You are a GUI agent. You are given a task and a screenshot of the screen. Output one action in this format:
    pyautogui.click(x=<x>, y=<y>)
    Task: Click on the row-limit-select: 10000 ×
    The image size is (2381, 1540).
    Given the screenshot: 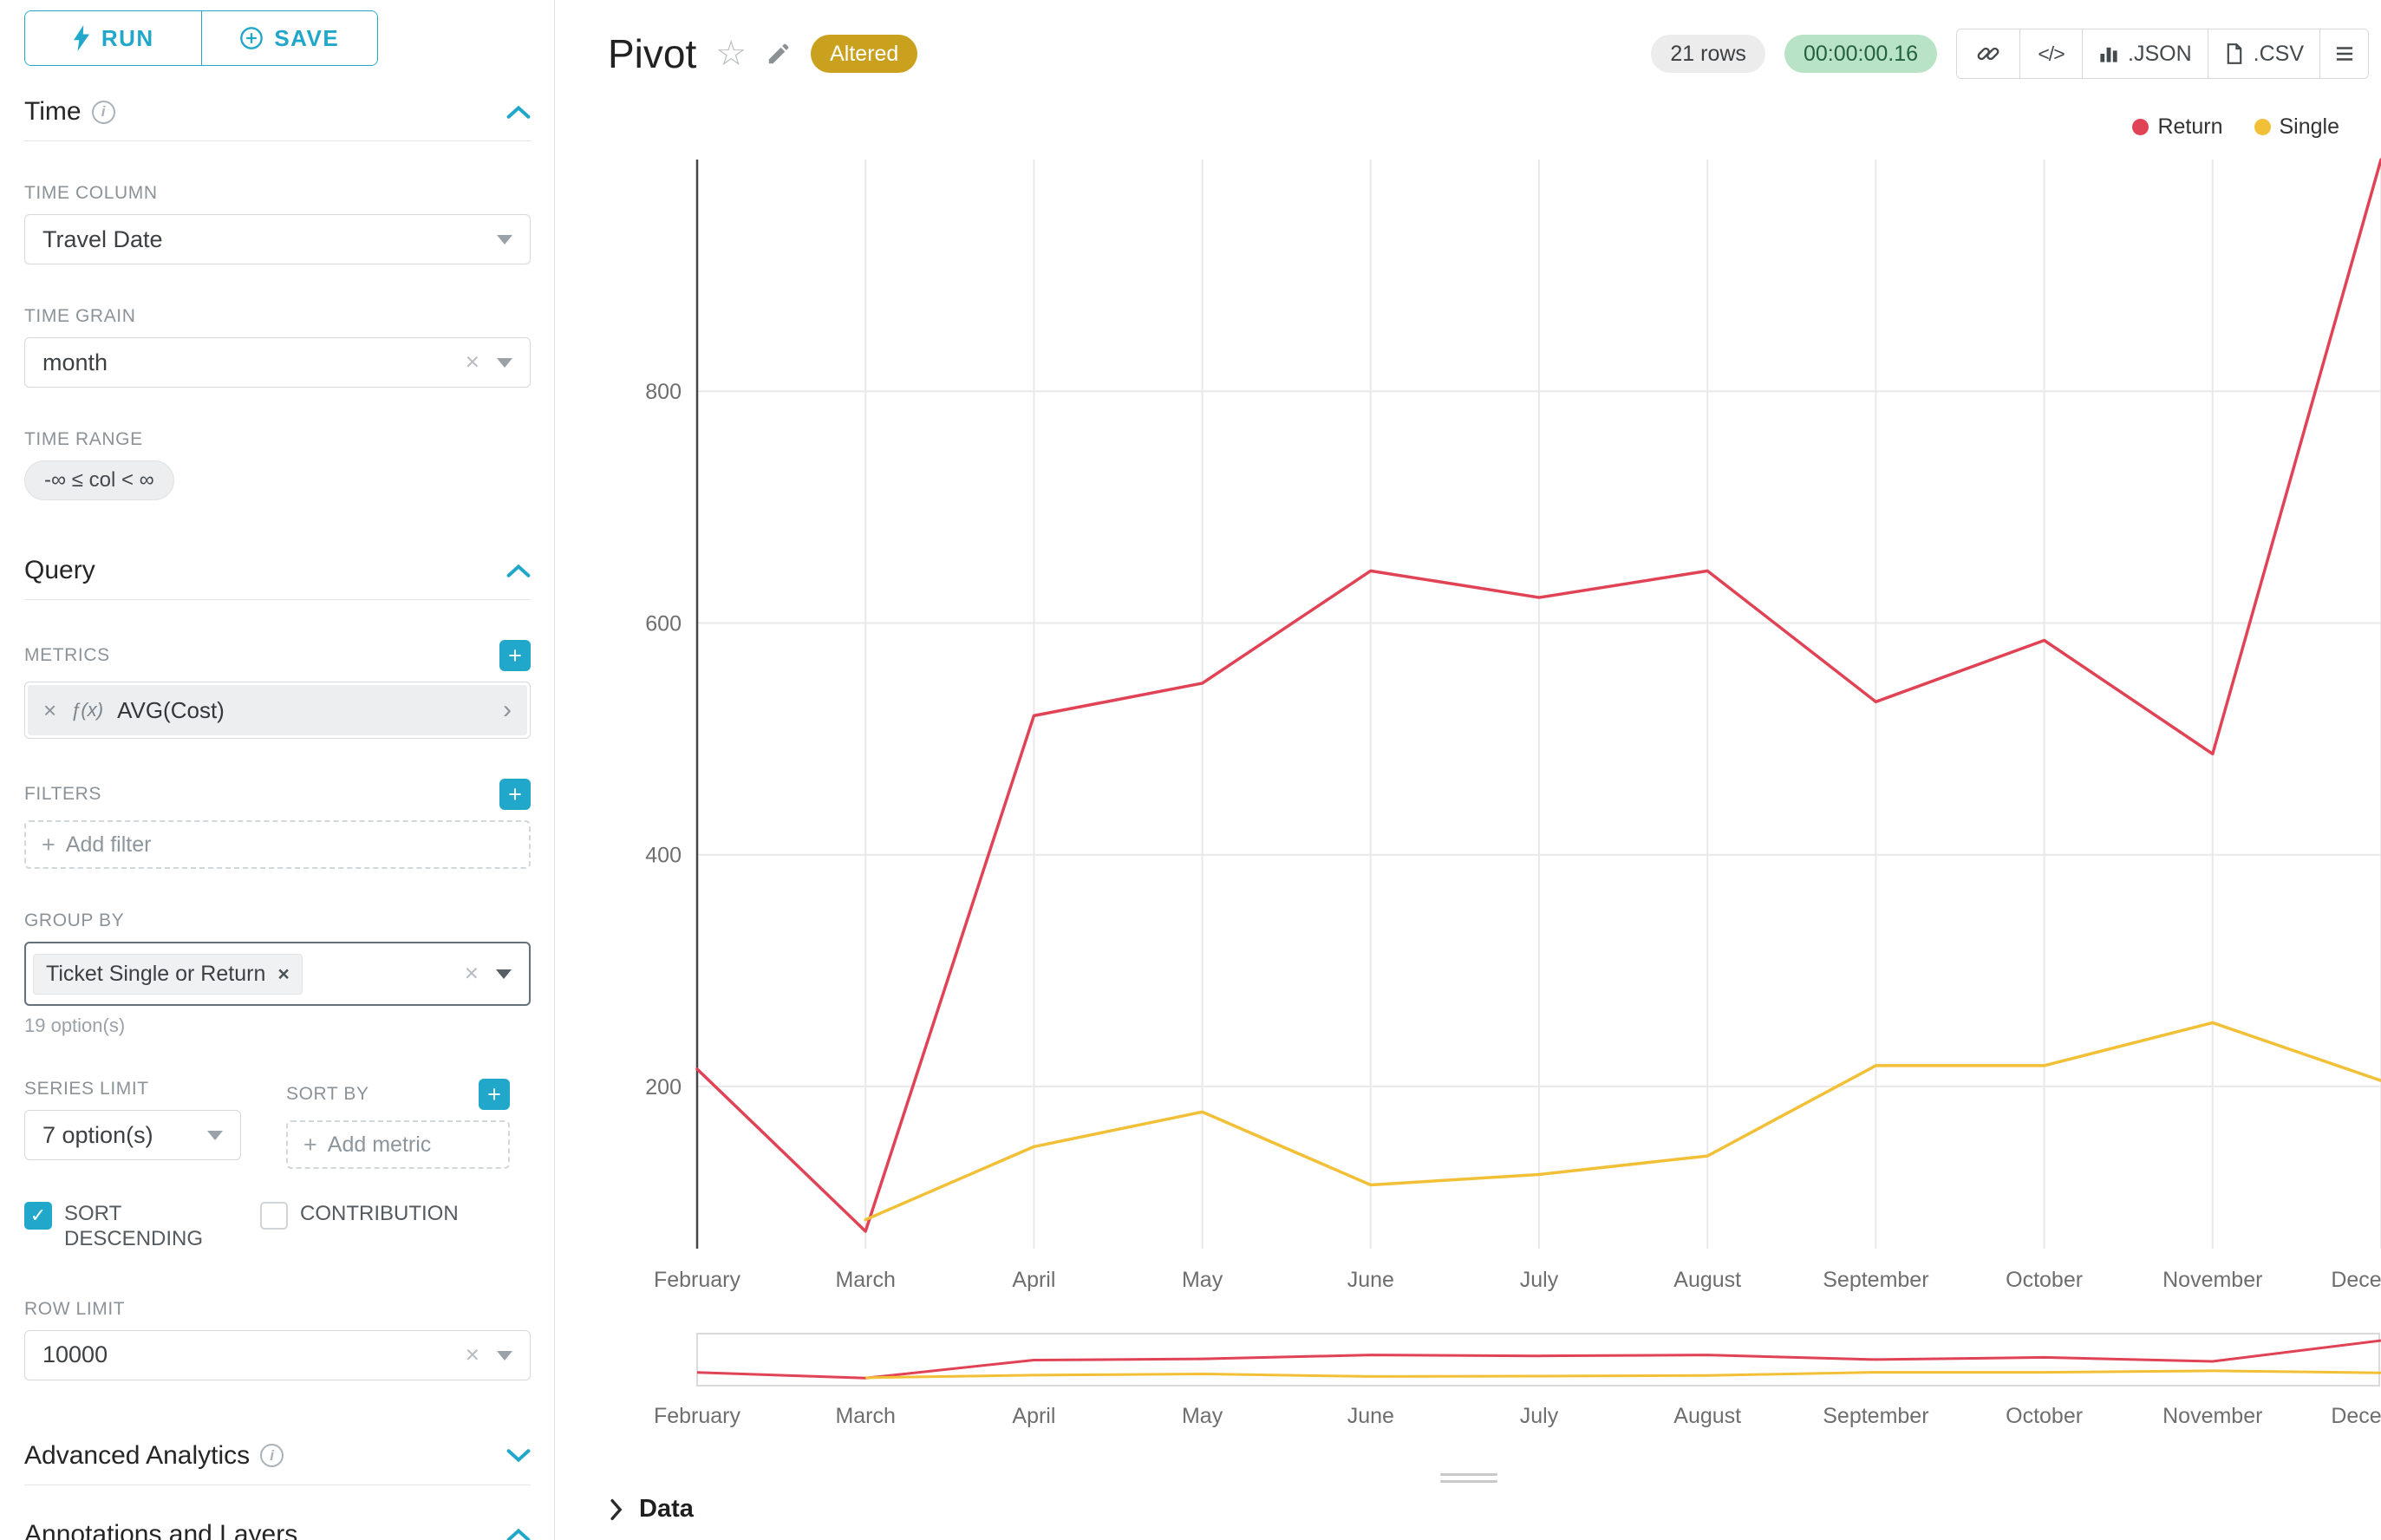 What is the action you would take?
    pyautogui.click(x=278, y=1354)
    